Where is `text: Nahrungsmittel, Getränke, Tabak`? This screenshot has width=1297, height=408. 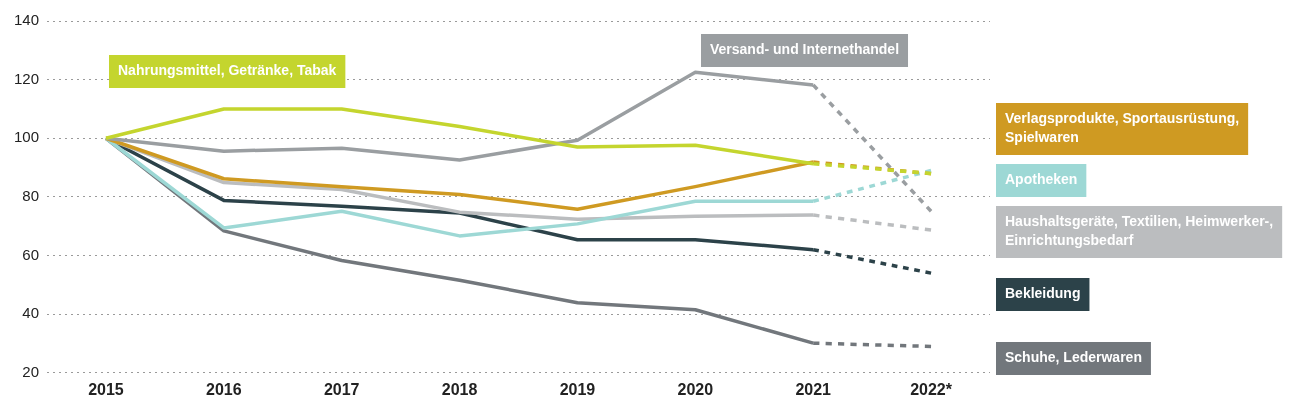 text: Nahrungsmittel, Getränke, Tabak is located at coordinates (227, 70).